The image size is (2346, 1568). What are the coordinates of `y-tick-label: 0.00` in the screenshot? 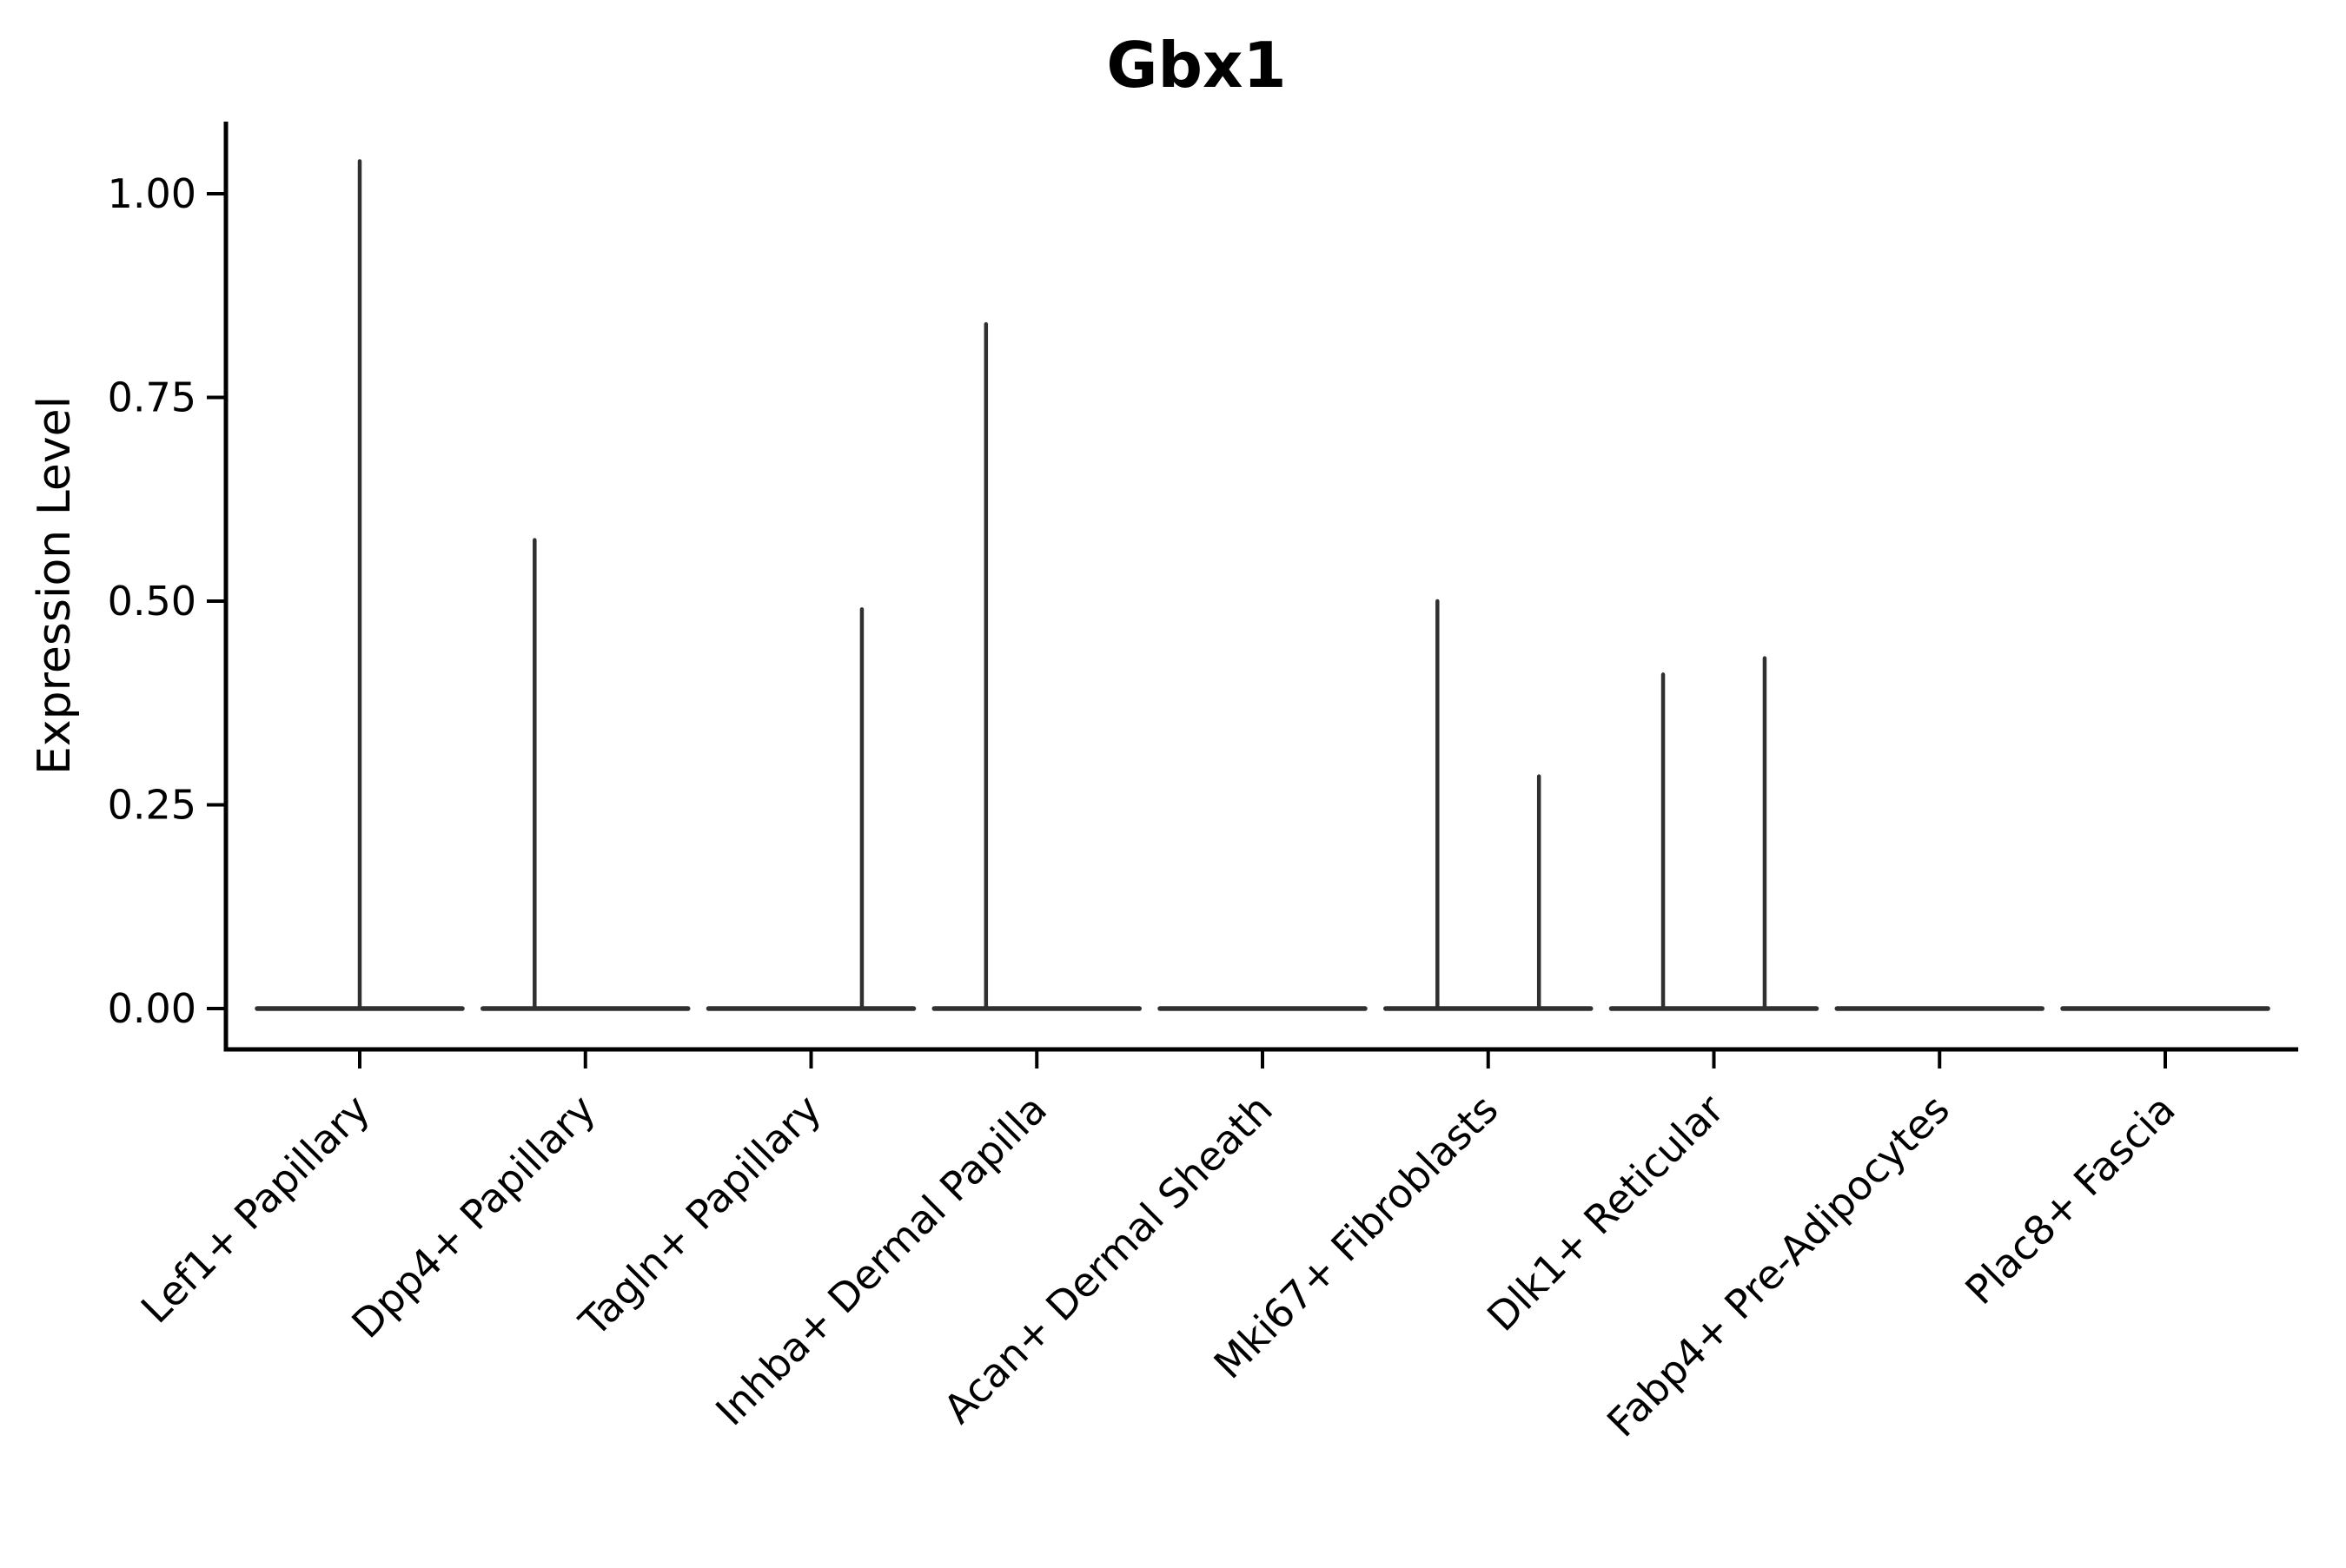 It's located at (152, 1008).